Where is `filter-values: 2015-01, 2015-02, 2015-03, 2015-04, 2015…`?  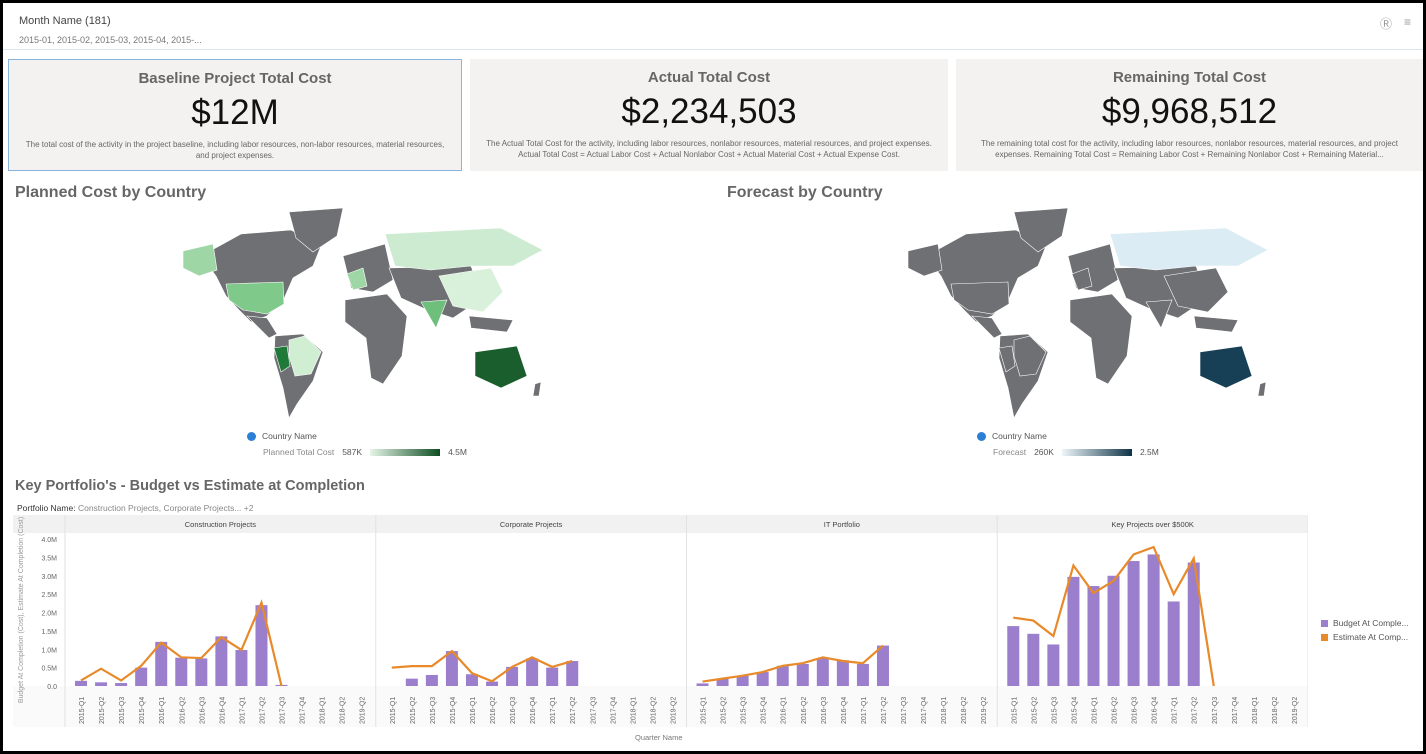
filter-values: 2015-01, 2015-02, 2015-03, 2015-04, 2015… is located at coordinates (110, 40).